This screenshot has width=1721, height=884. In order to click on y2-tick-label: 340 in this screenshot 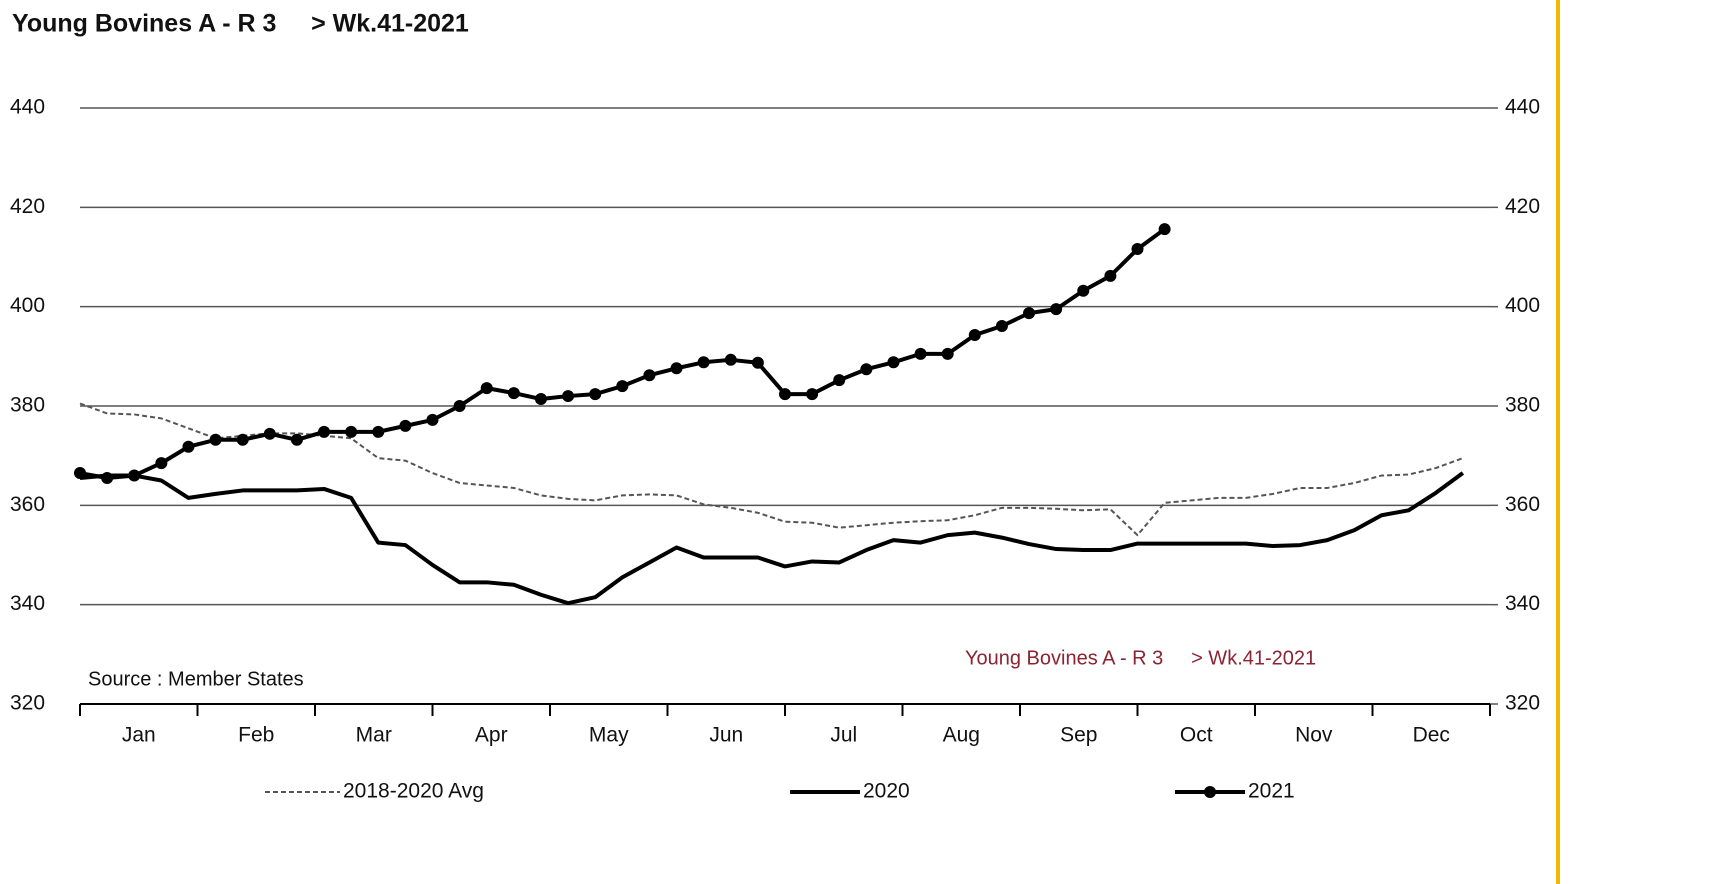, I will do `click(1522, 603)`.